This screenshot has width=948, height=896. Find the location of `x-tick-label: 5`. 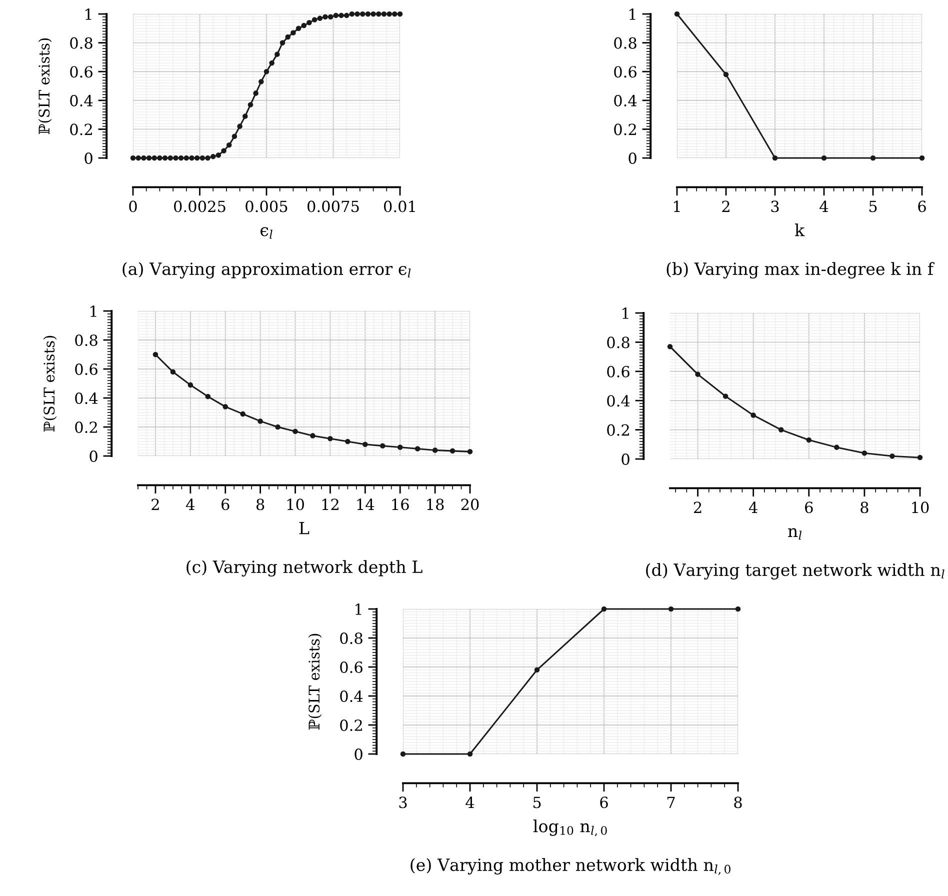

x-tick-label: 5 is located at coordinates (537, 802).